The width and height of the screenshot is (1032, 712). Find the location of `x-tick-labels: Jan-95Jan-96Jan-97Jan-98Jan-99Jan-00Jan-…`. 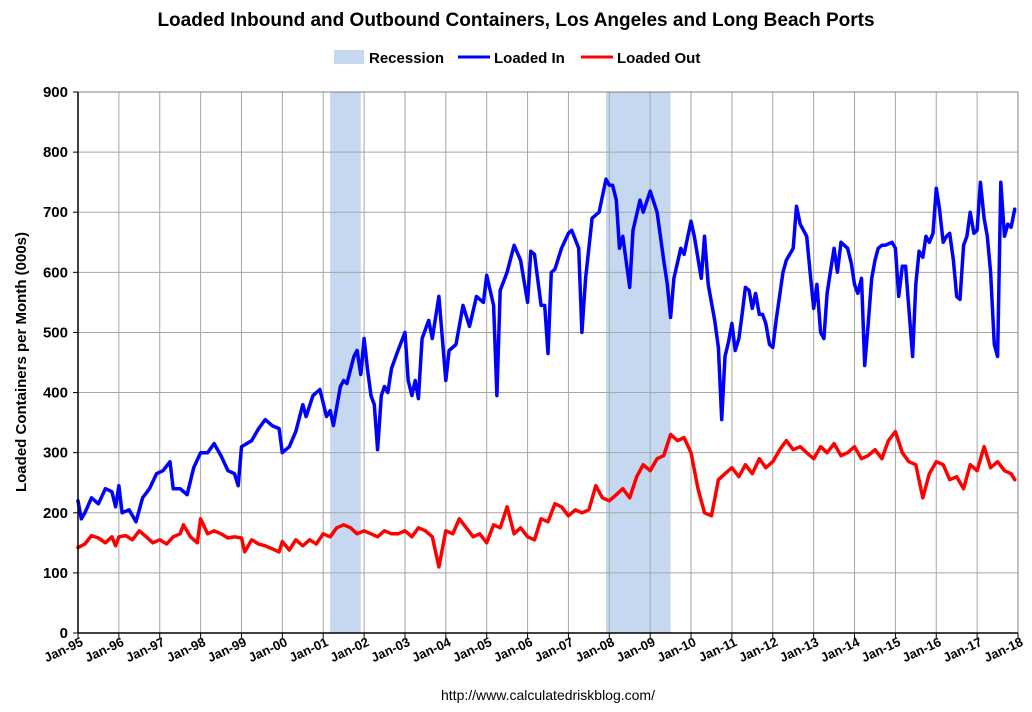

x-tick-labels: Jan-95Jan-96Jan-97Jan-98Jan-99Jan-00Jan-… is located at coordinates (534, 649).